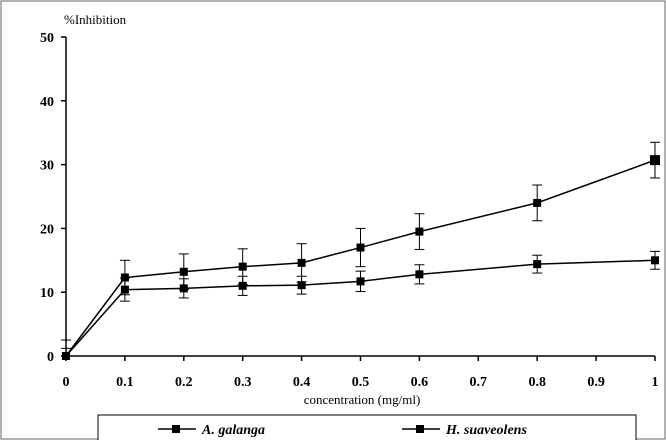  Describe the element at coordinates (362, 399) in the screenshot. I see `x-axis-label: concentration (mg/ml)` at that location.